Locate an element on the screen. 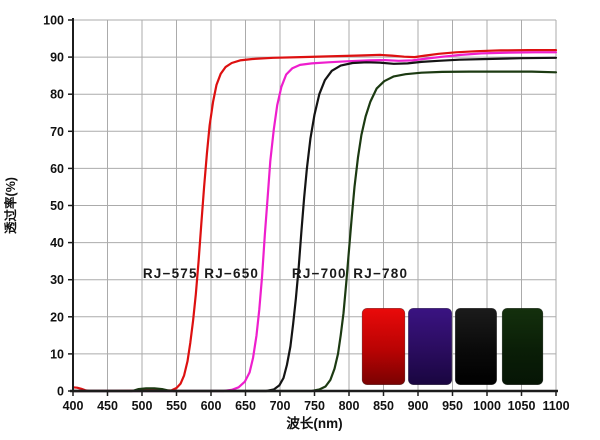  x-tick-label: 500 is located at coordinates (142, 406).